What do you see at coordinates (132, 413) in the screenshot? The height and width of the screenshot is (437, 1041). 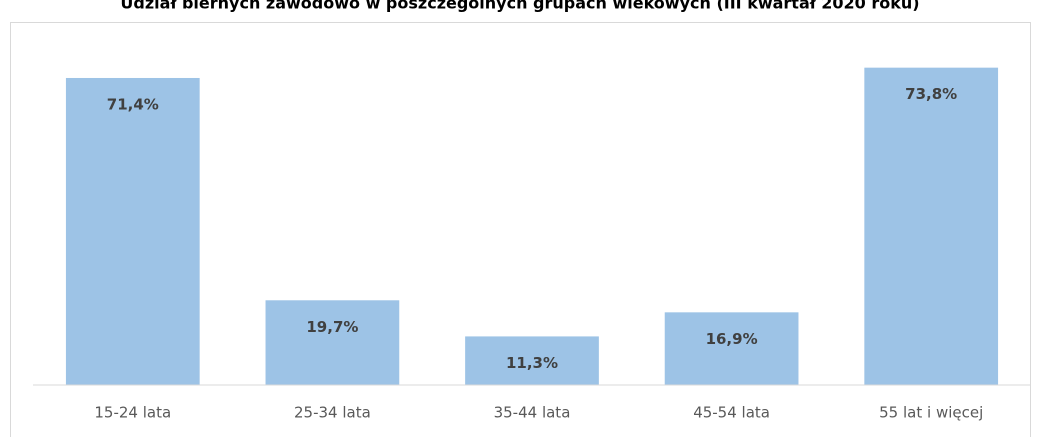 I see `x-tick-label: 15-24 lata` at bounding box center [132, 413].